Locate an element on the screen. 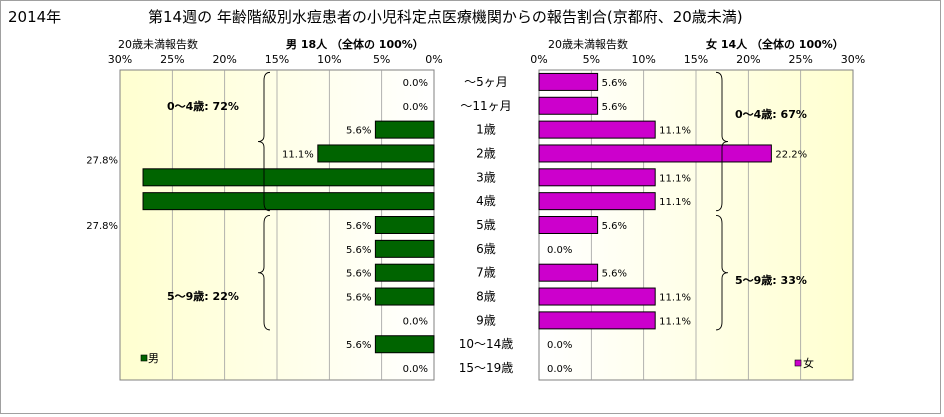 The width and height of the screenshot is (944, 417). female-tick-label: 5% is located at coordinates (591, 59).